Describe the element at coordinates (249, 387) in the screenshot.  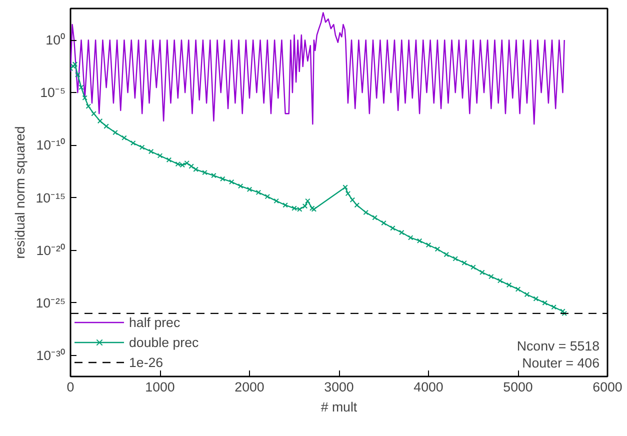
I see `x-tick-label: 2000` at that location.